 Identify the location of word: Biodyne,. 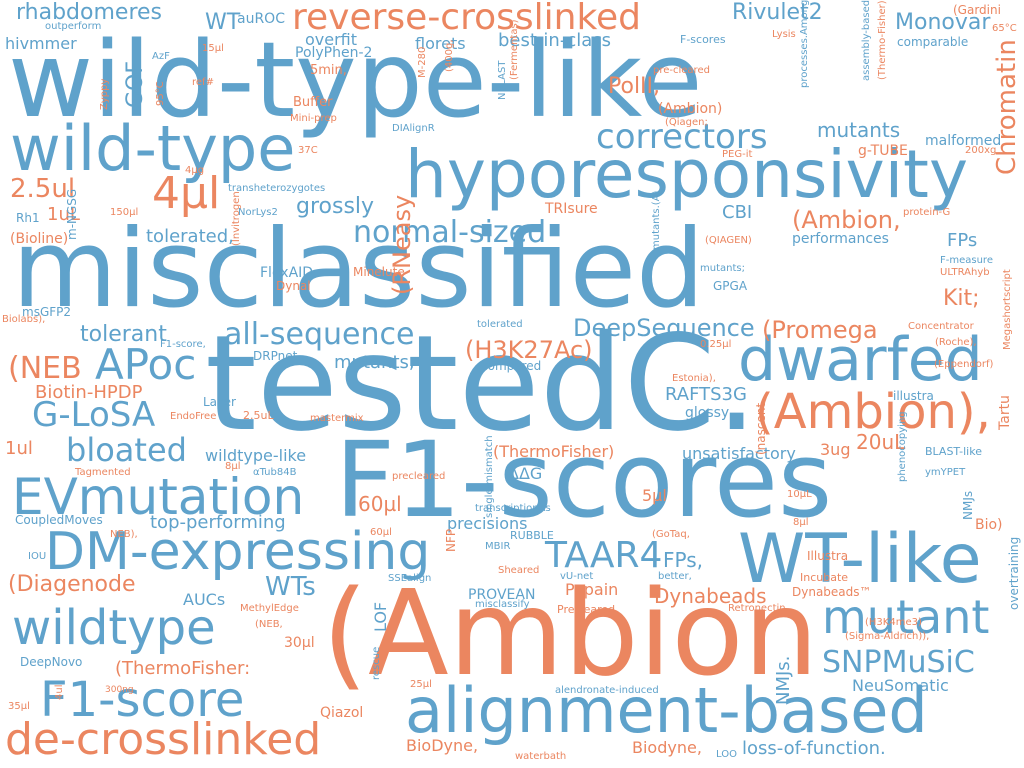
(667, 747).